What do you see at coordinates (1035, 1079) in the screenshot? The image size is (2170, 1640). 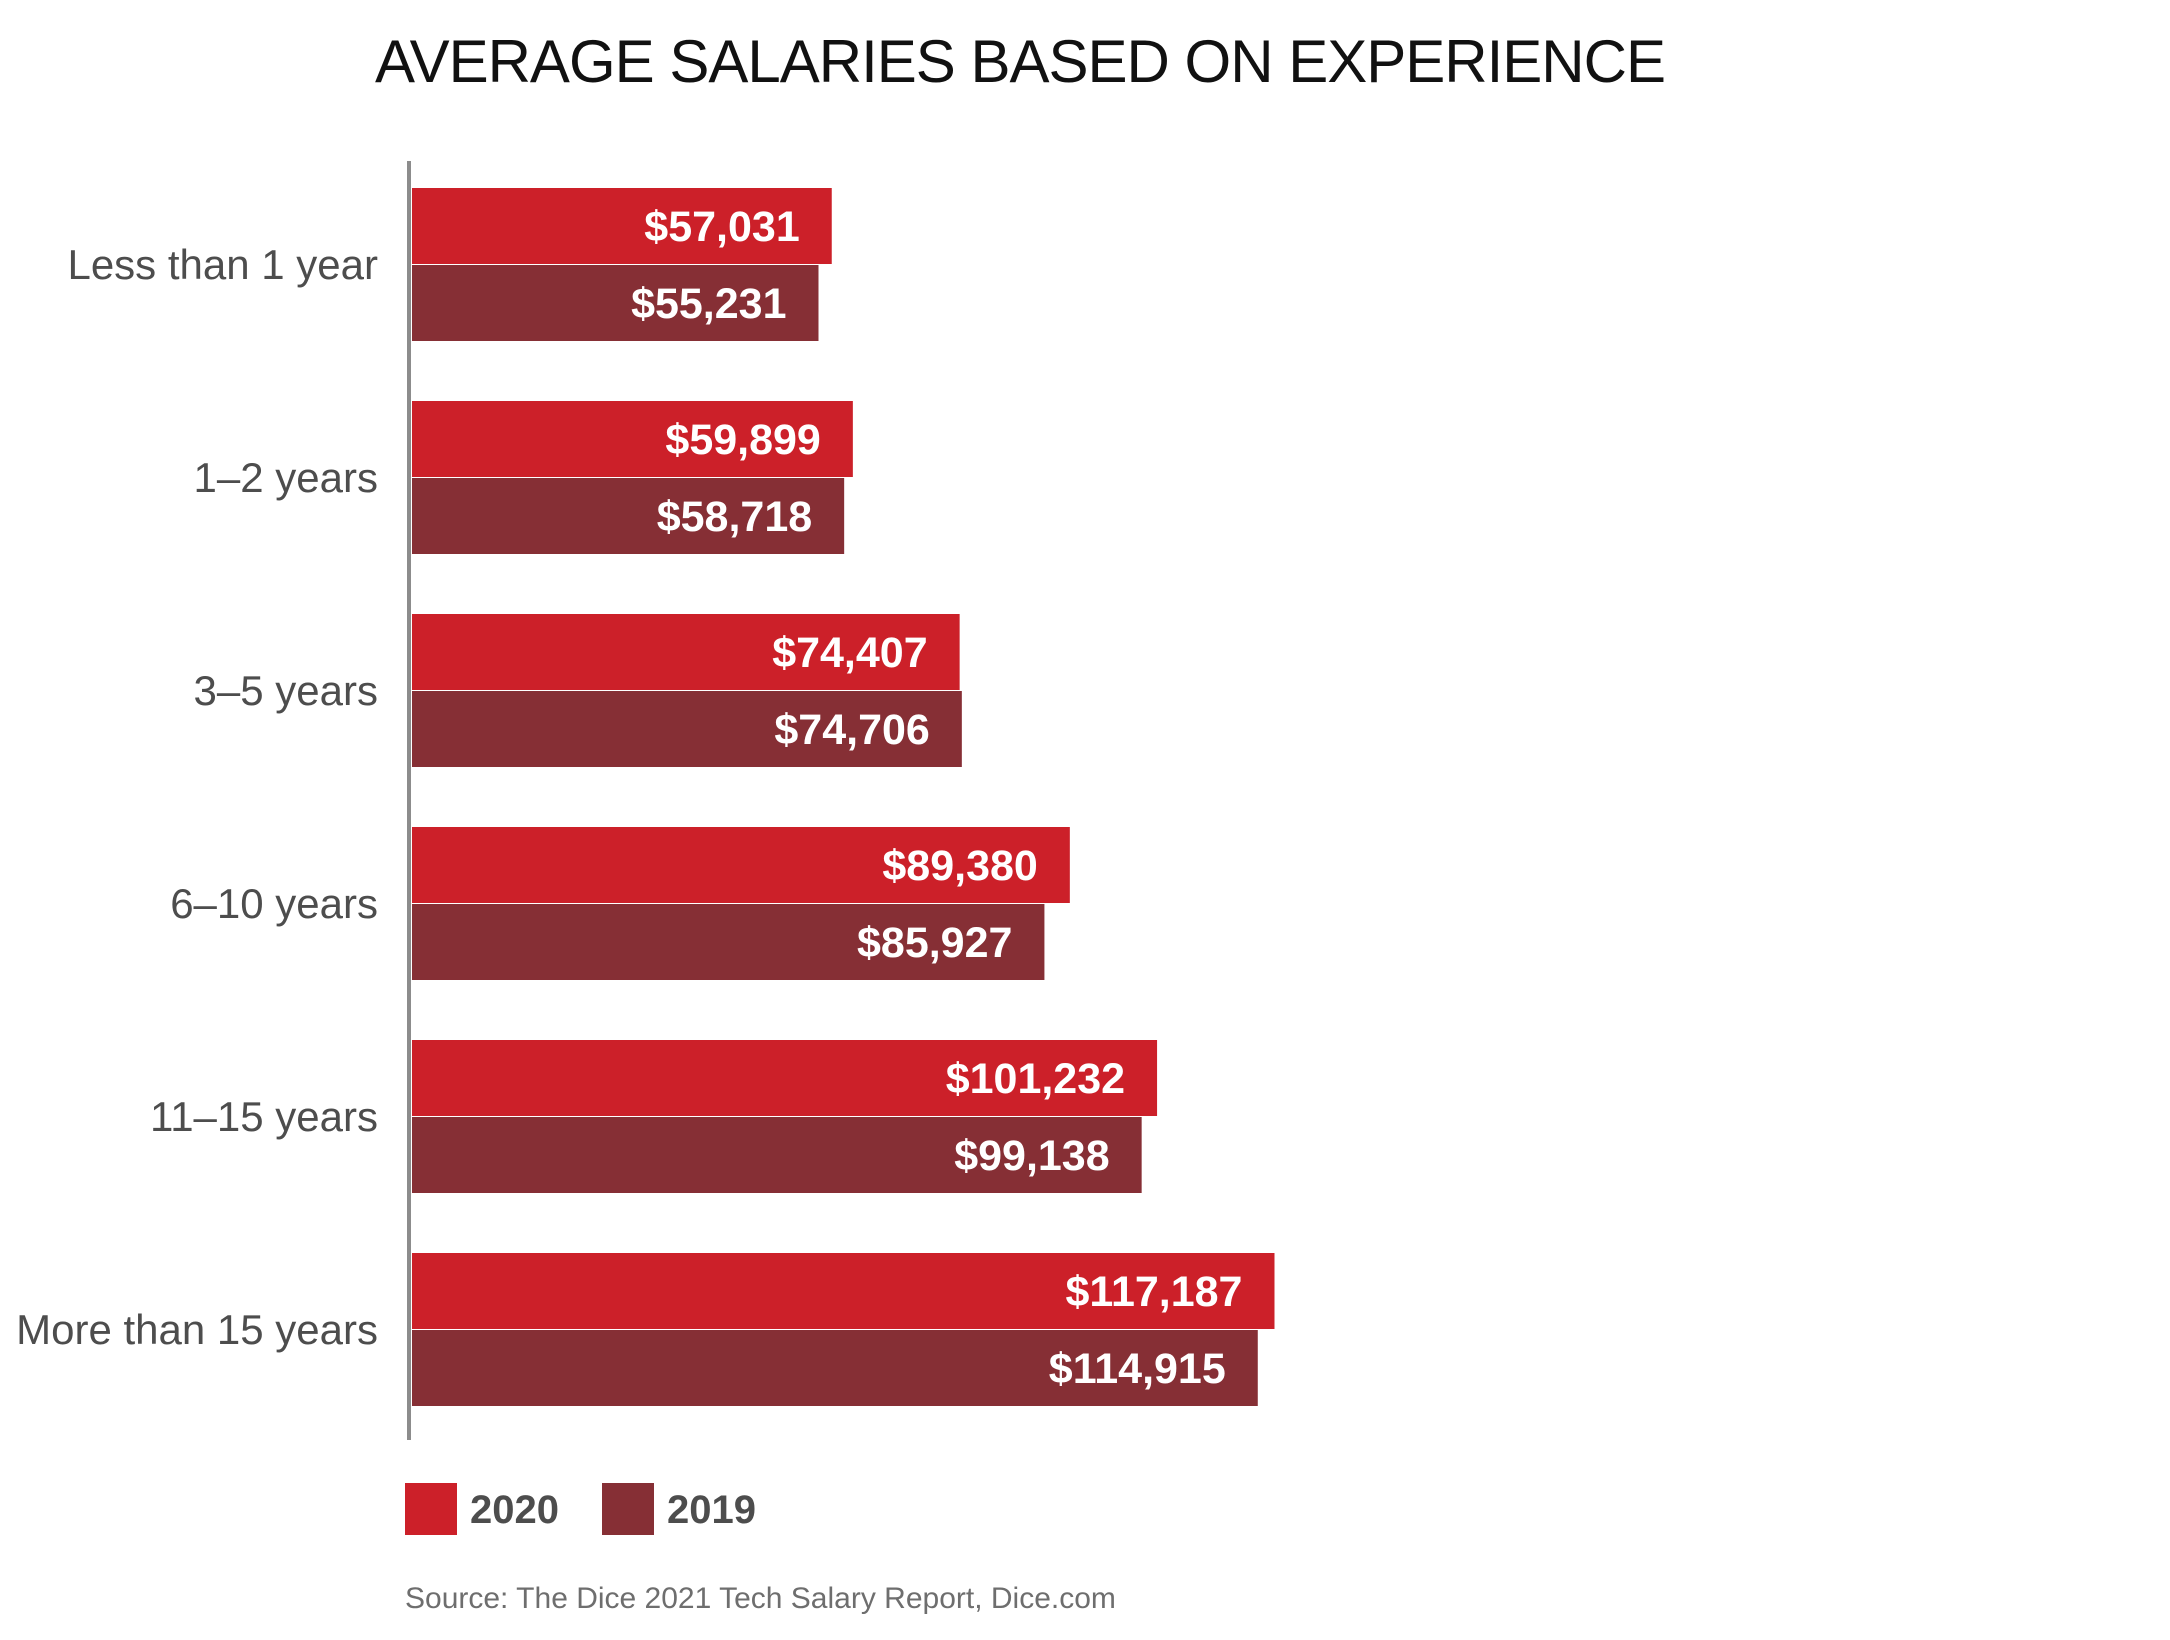 I see `bar-value-label: $101,232` at bounding box center [1035, 1079].